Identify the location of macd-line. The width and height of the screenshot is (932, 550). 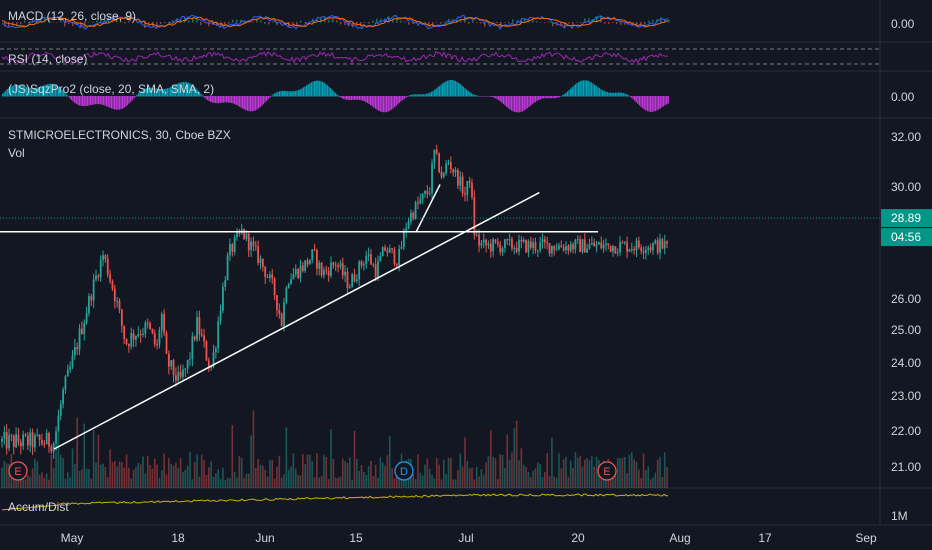
(335, 22).